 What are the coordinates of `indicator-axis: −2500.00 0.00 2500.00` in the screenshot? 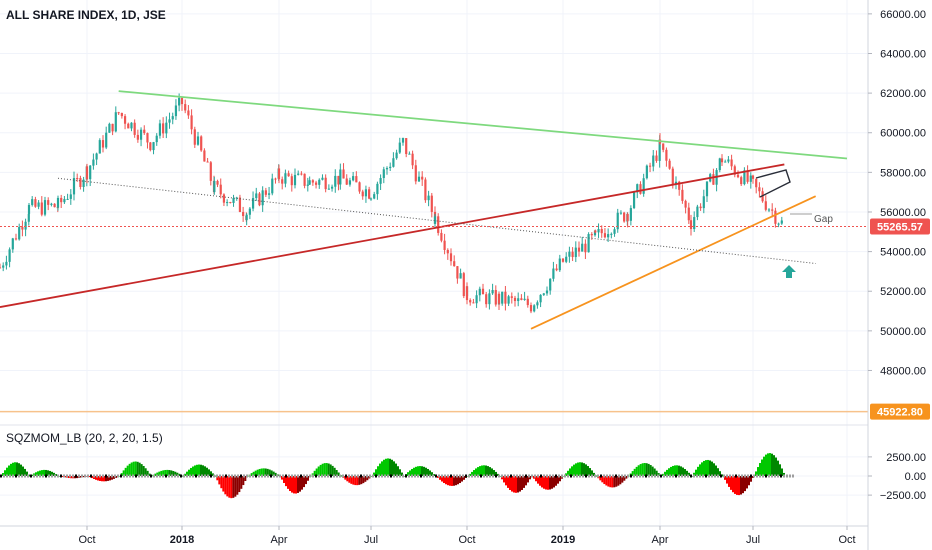 It's located at (897, 477).